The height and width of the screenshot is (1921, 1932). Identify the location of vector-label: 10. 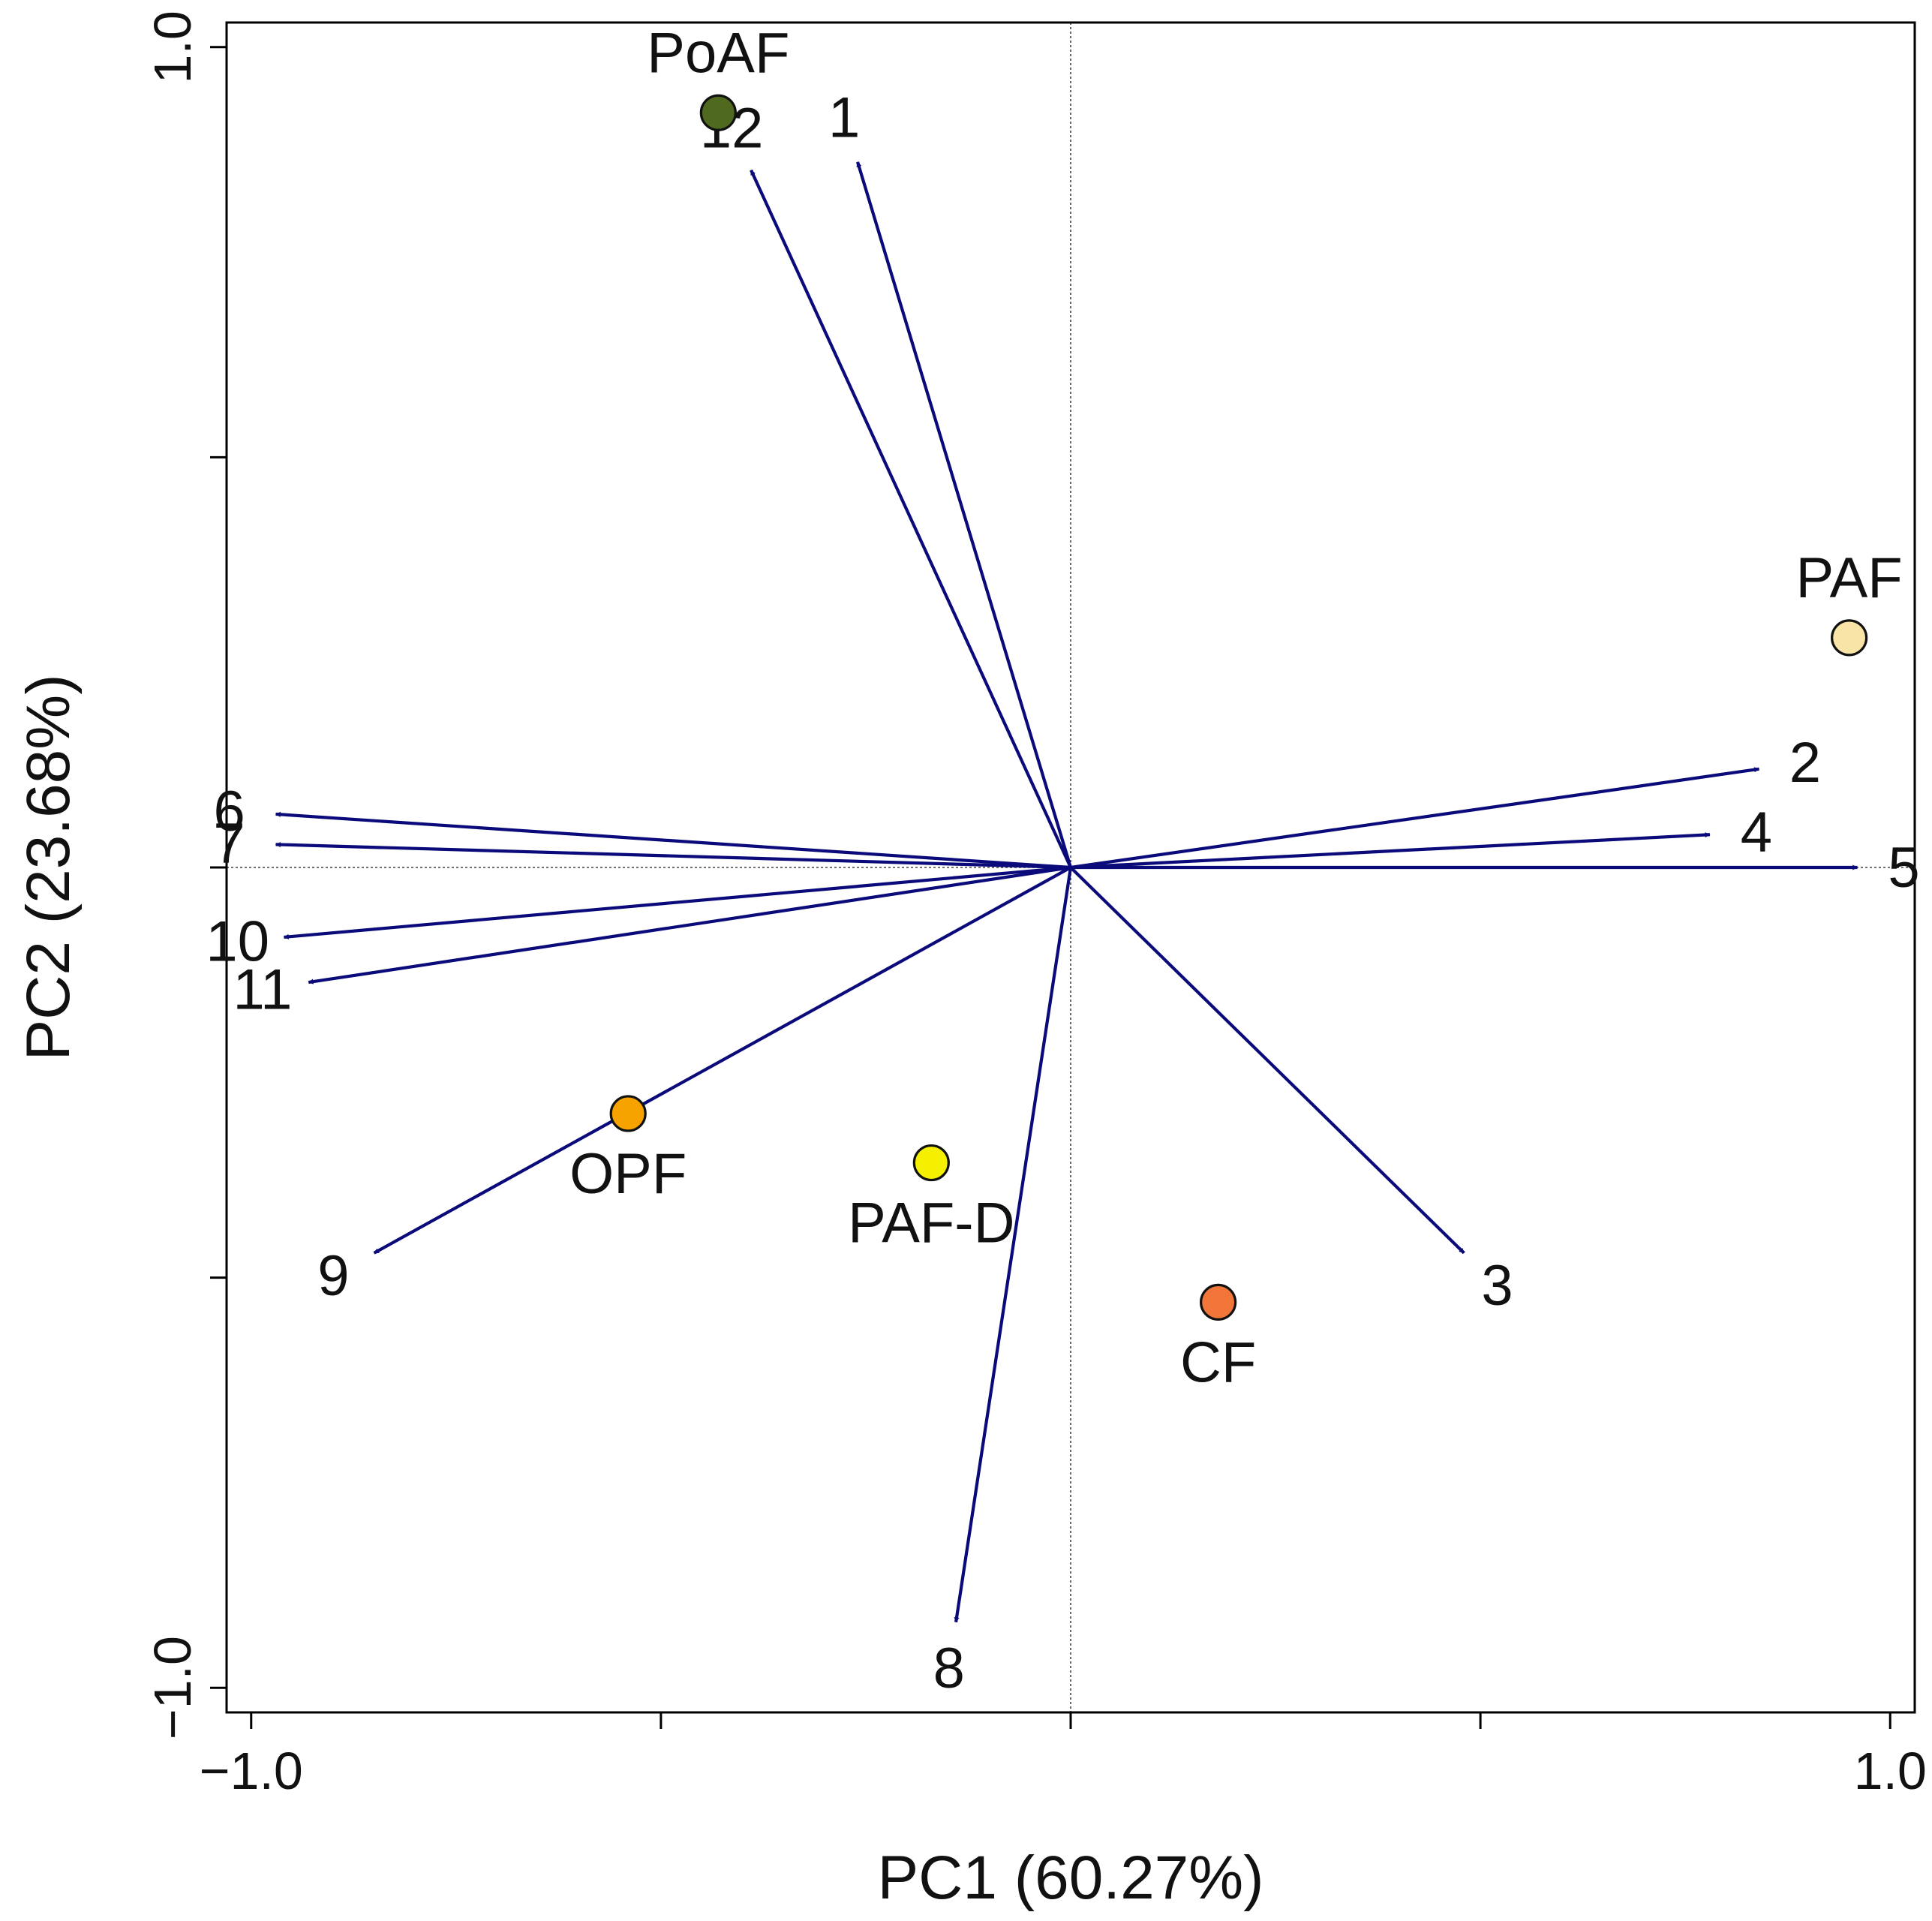
(238, 941).